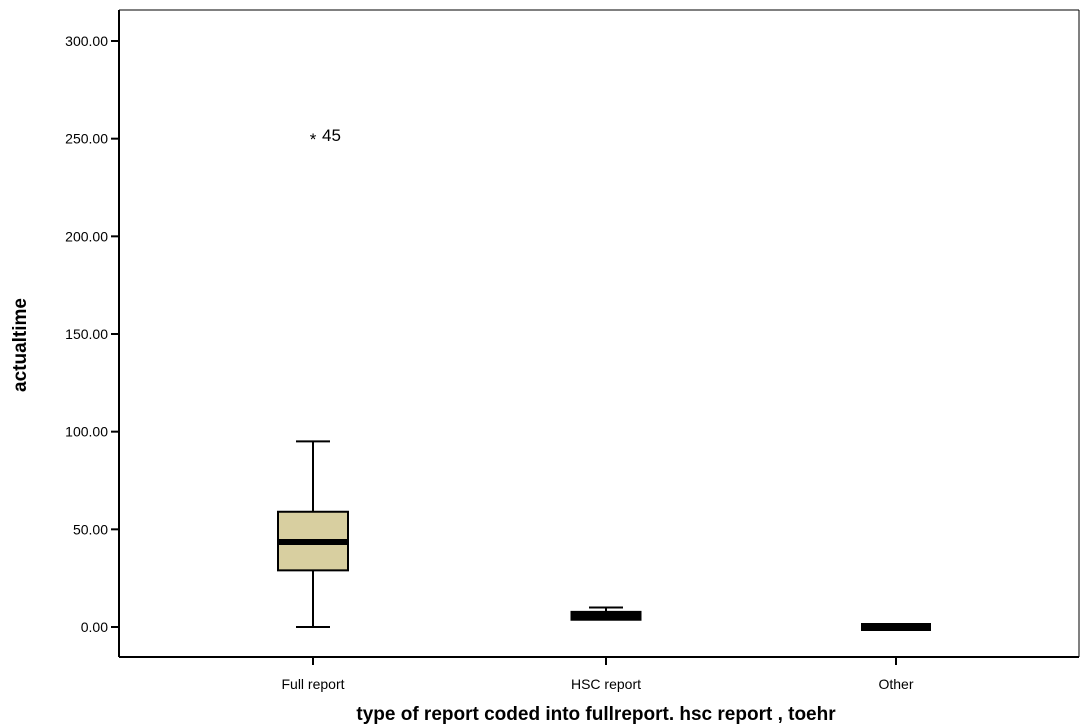 The height and width of the screenshot is (727, 1081). What do you see at coordinates (313, 377) in the screenshot?
I see `box-full-report: * 45` at bounding box center [313, 377].